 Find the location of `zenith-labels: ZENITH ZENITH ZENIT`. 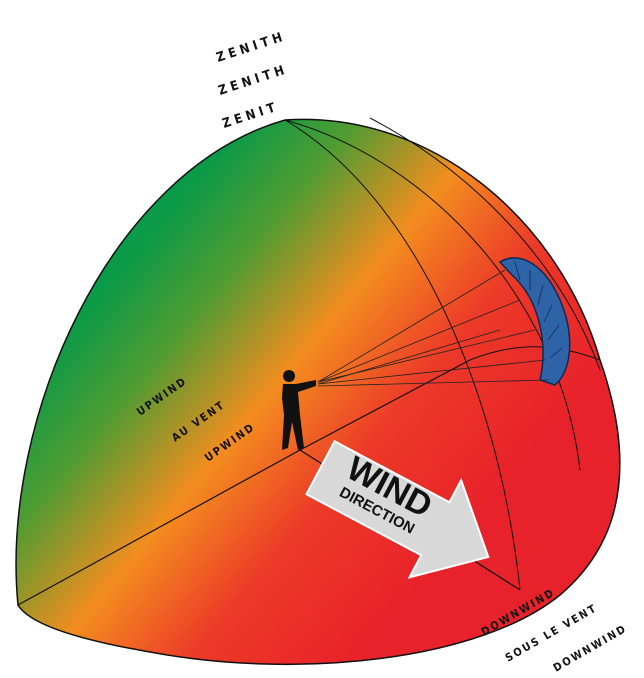

zenith-labels: ZENITH ZENITH ZENIT is located at coordinates (252, 80).